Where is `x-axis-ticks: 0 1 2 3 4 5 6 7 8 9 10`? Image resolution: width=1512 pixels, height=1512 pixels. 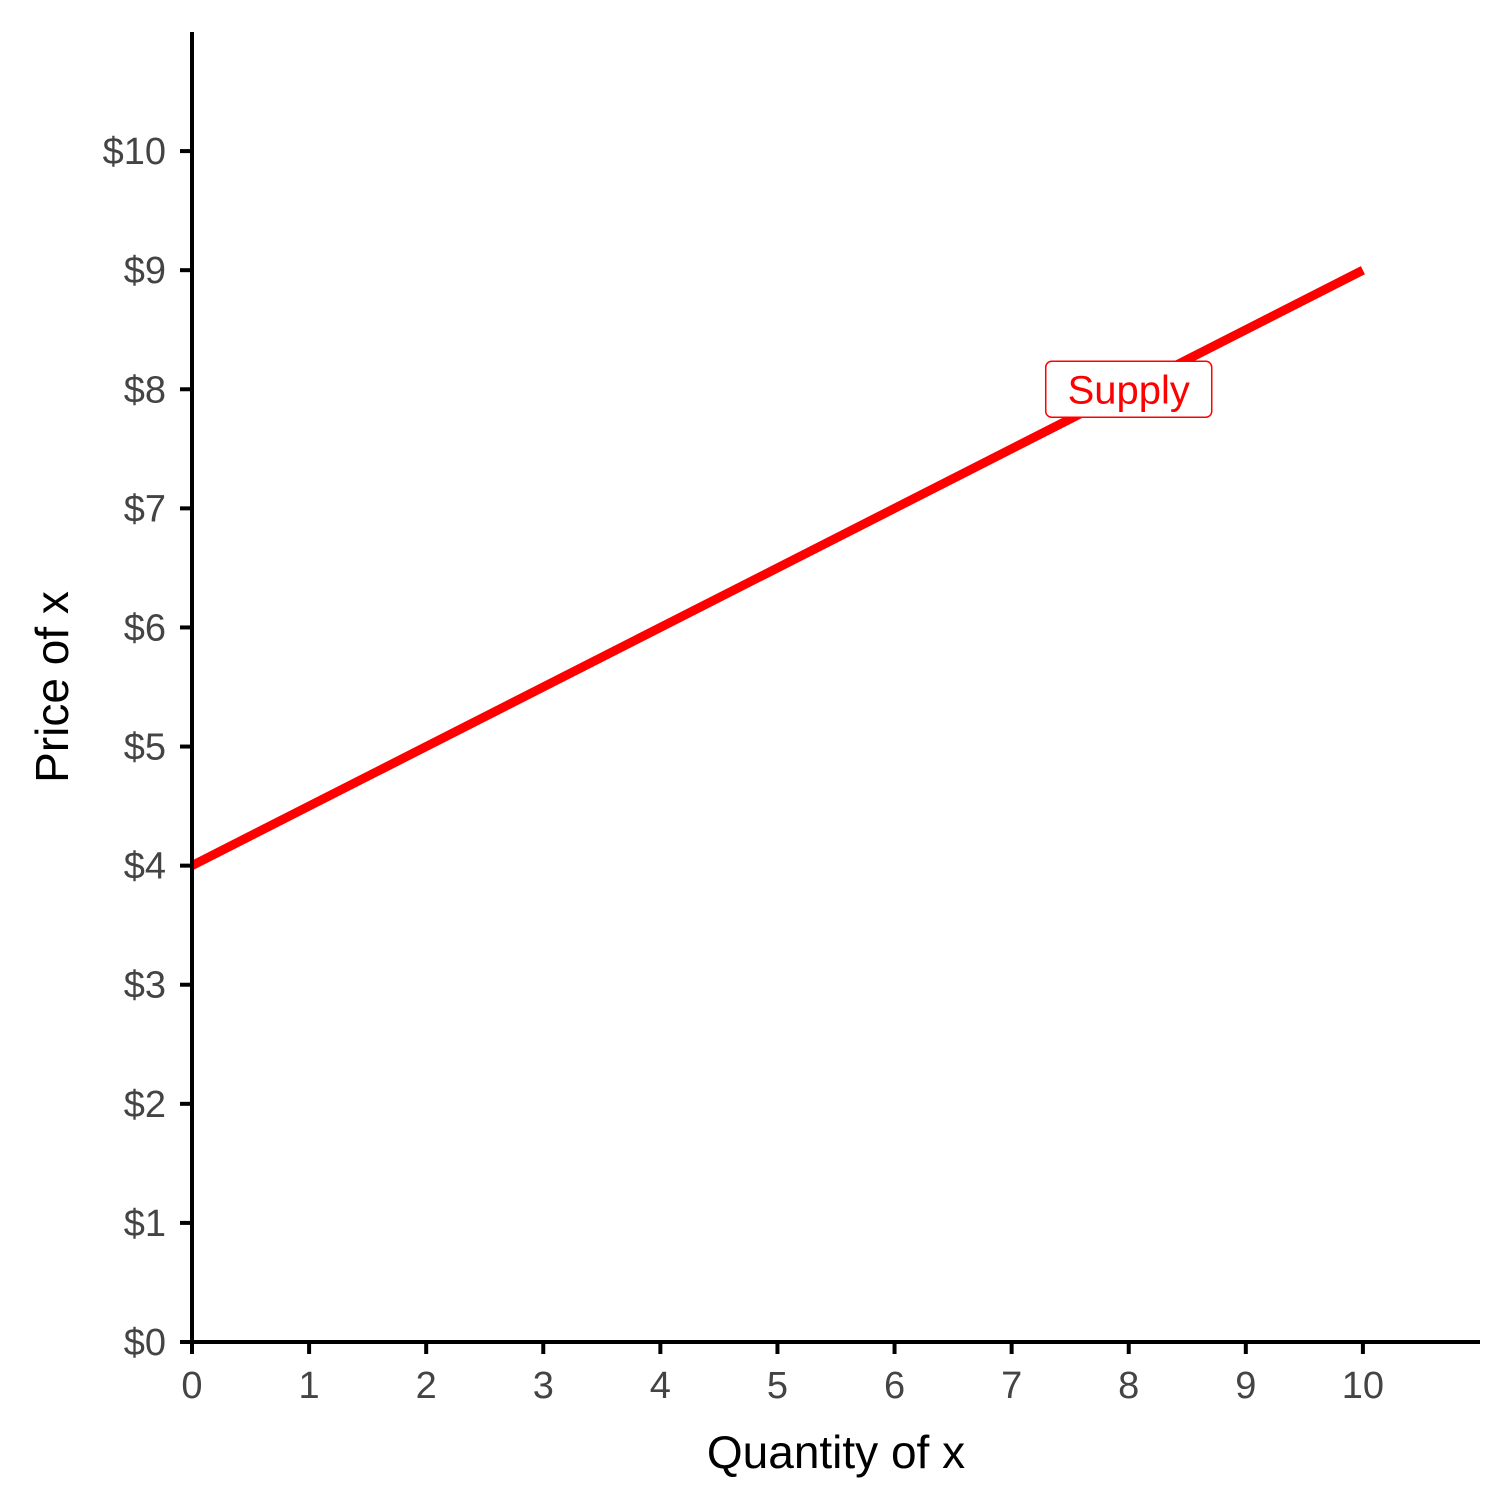
x-axis-ticks: 0 1 2 3 4 5 6 7 8 9 10 is located at coordinates (782, 1374).